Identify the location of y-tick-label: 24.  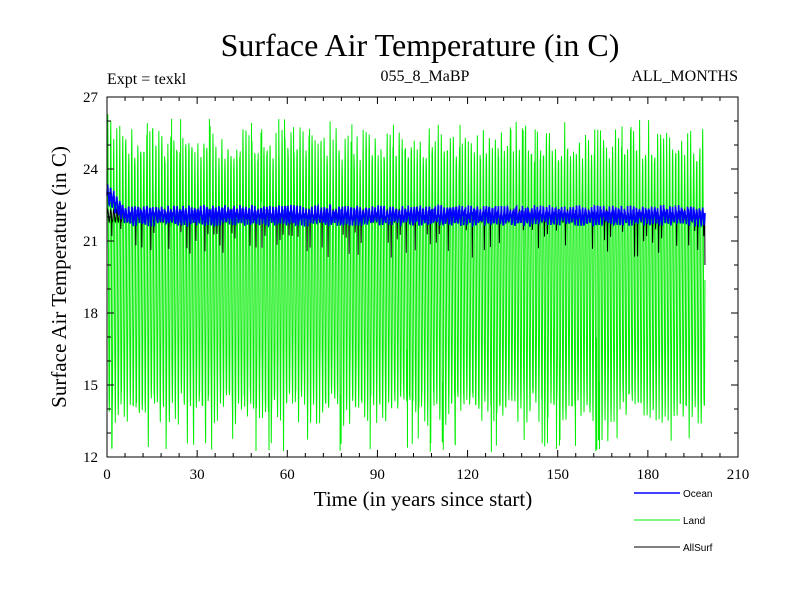
(91, 170).